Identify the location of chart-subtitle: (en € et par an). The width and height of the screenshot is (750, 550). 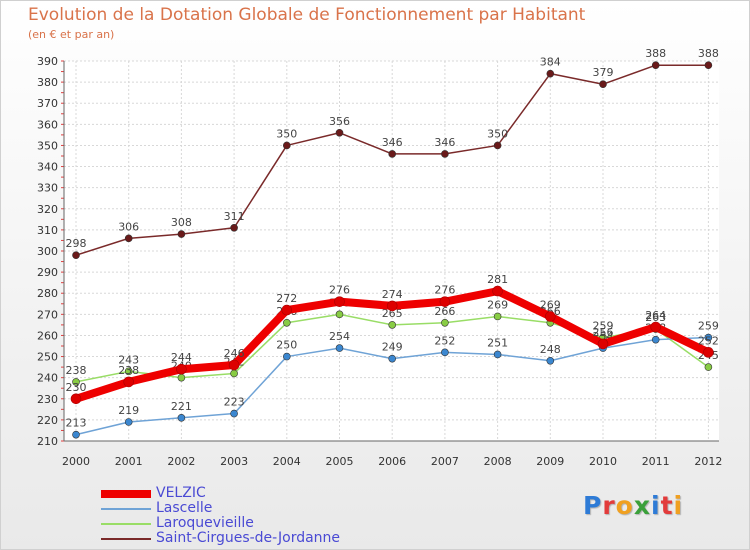
(71, 34).